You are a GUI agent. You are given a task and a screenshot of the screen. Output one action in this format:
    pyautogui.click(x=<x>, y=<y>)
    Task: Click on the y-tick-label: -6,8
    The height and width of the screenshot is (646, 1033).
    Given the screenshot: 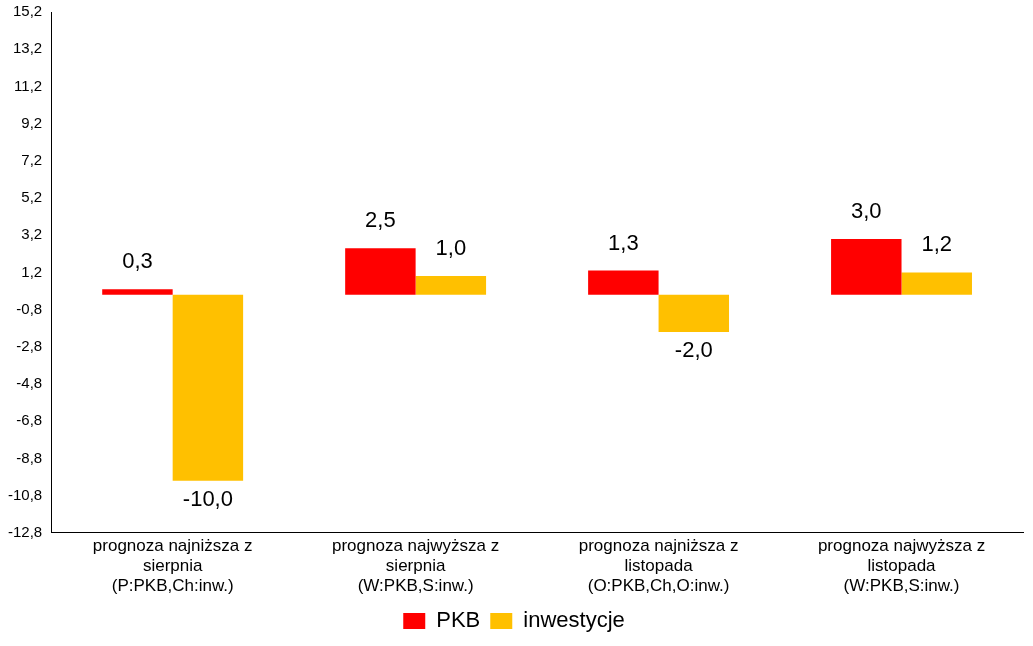 What is the action you would take?
    pyautogui.click(x=29, y=420)
    